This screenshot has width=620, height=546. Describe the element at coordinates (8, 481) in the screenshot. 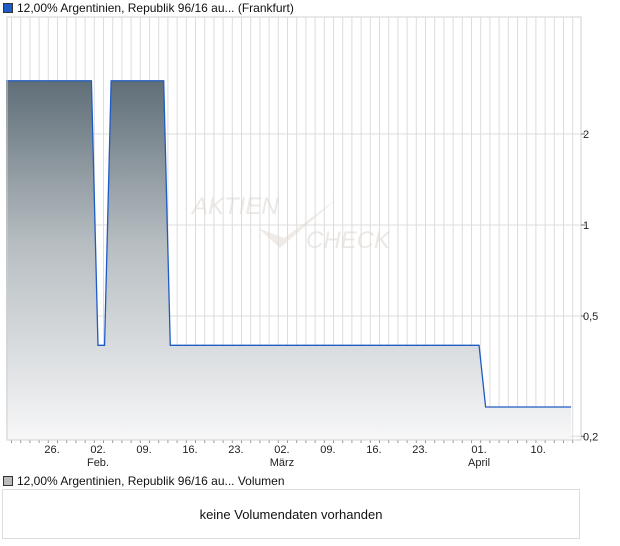

I see `volume-legend-square-icon` at that location.